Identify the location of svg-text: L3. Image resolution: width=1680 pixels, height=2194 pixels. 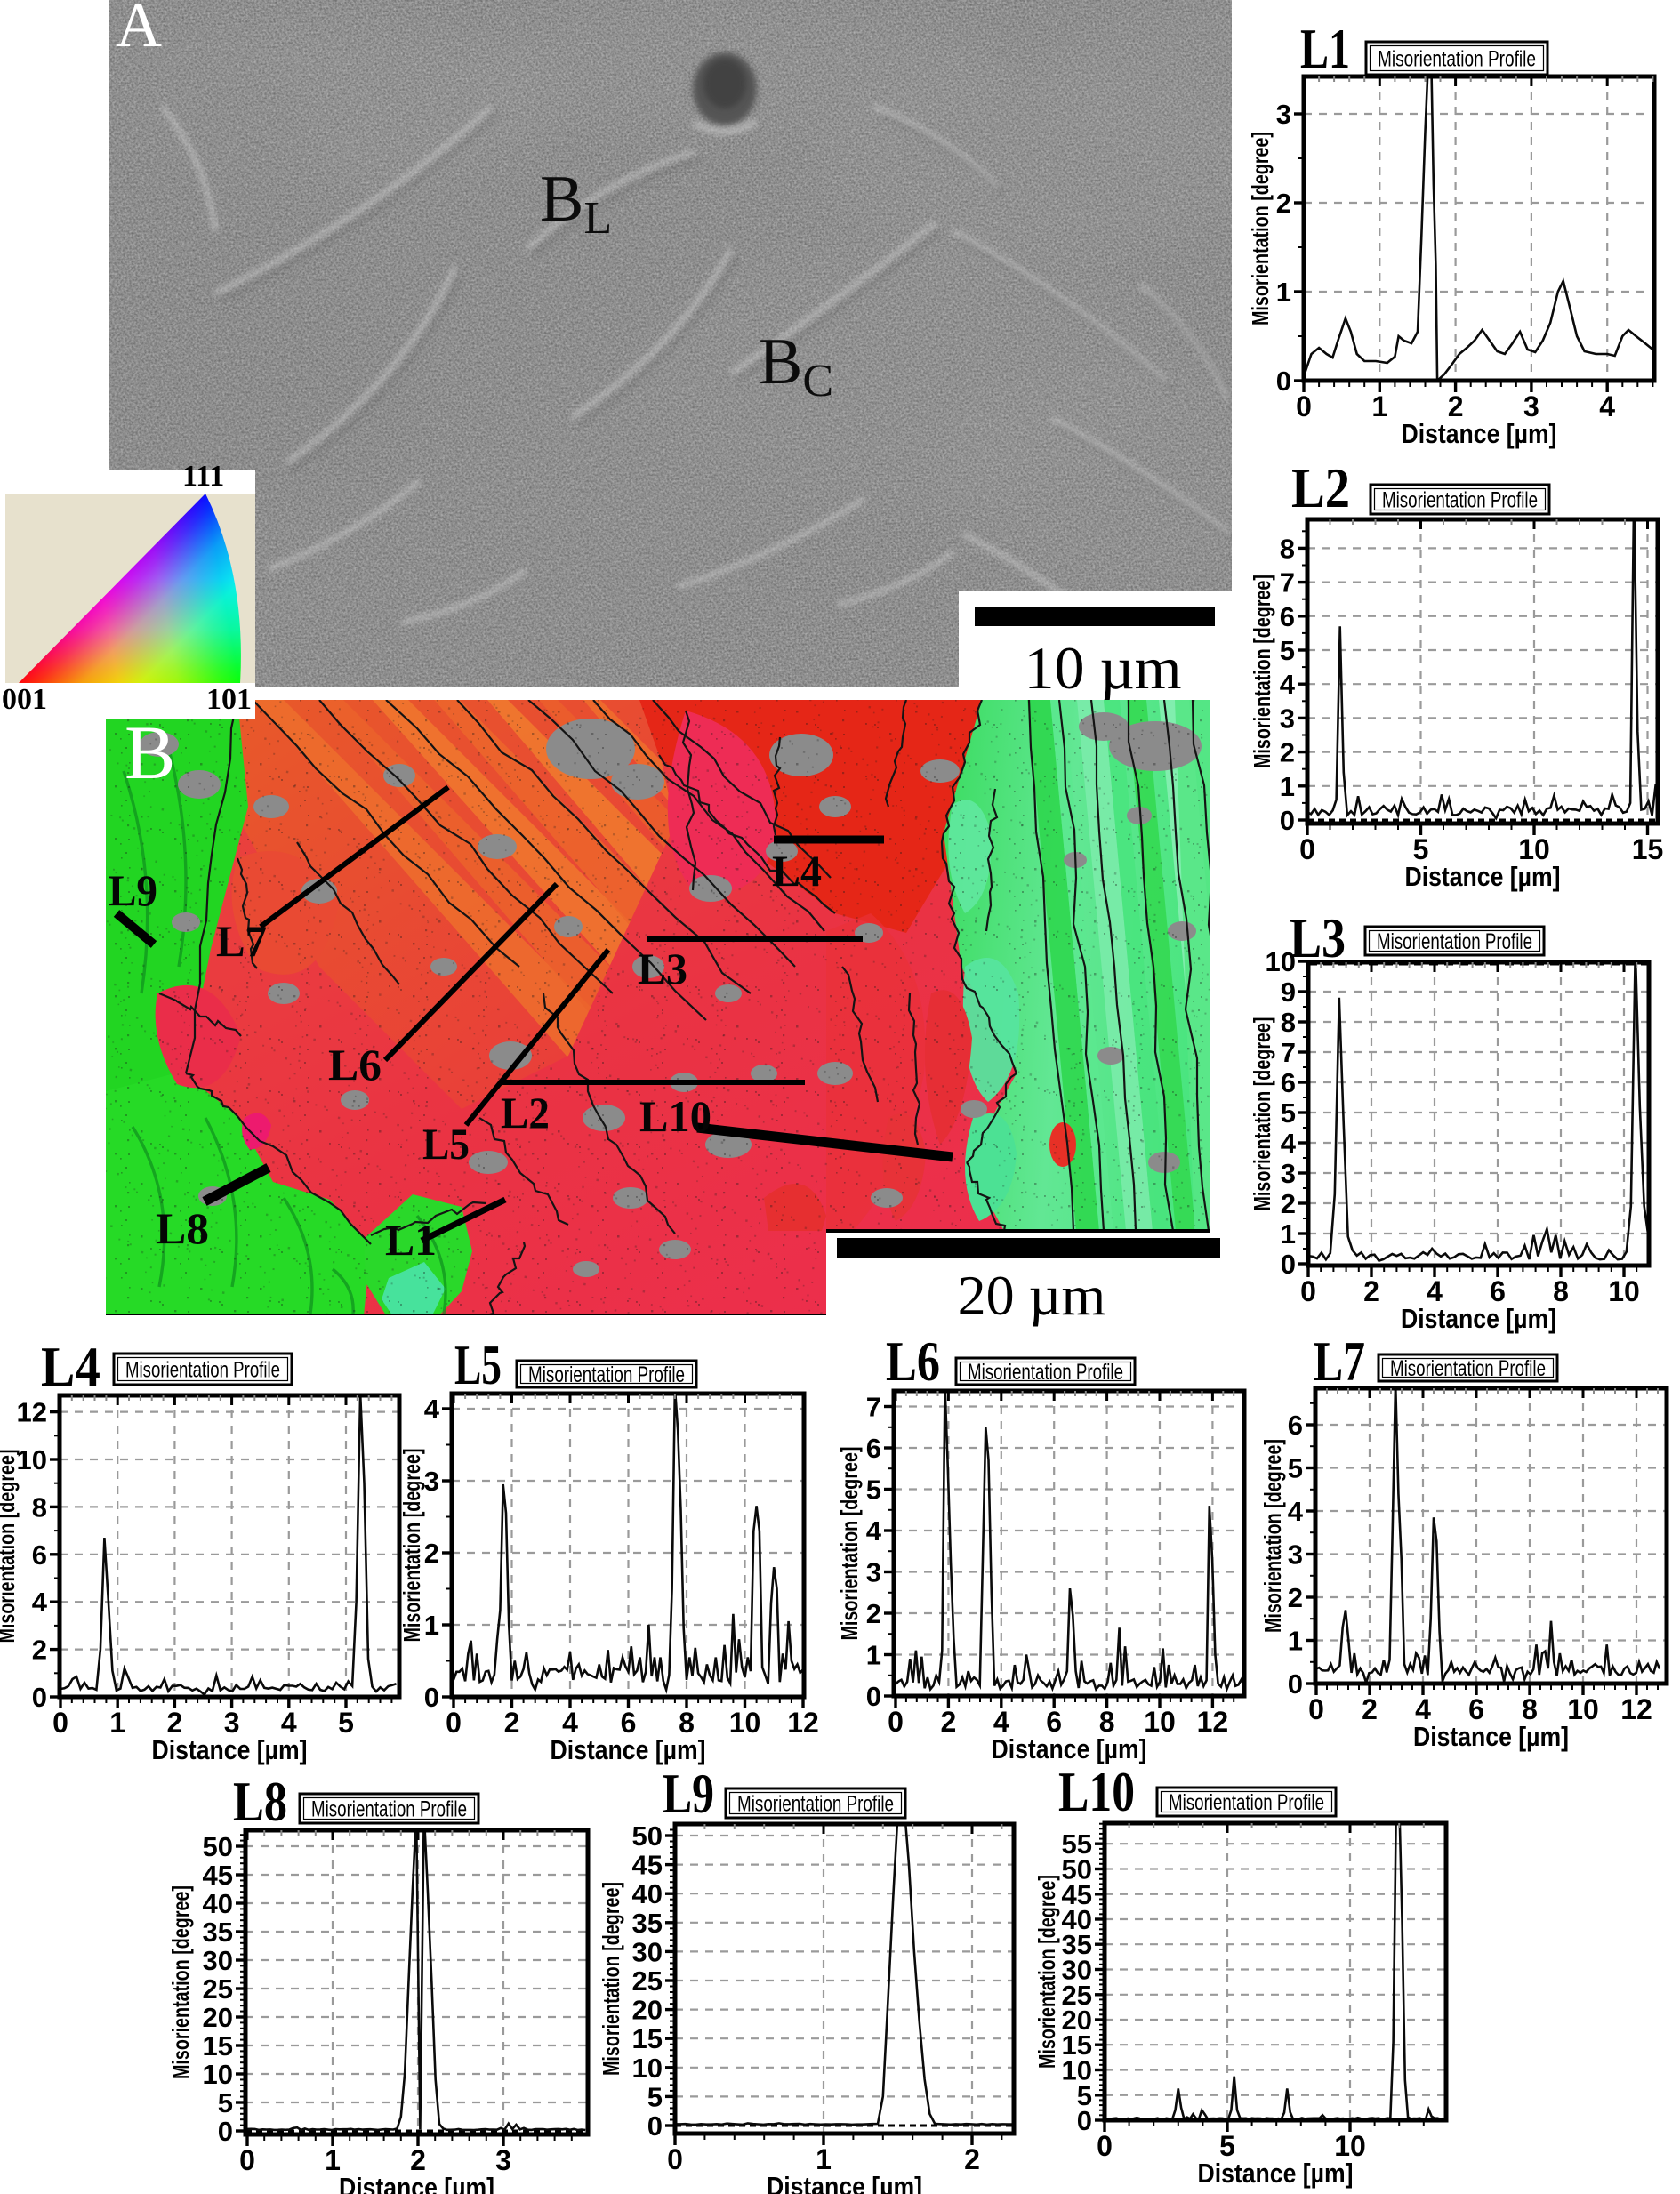
(662, 969).